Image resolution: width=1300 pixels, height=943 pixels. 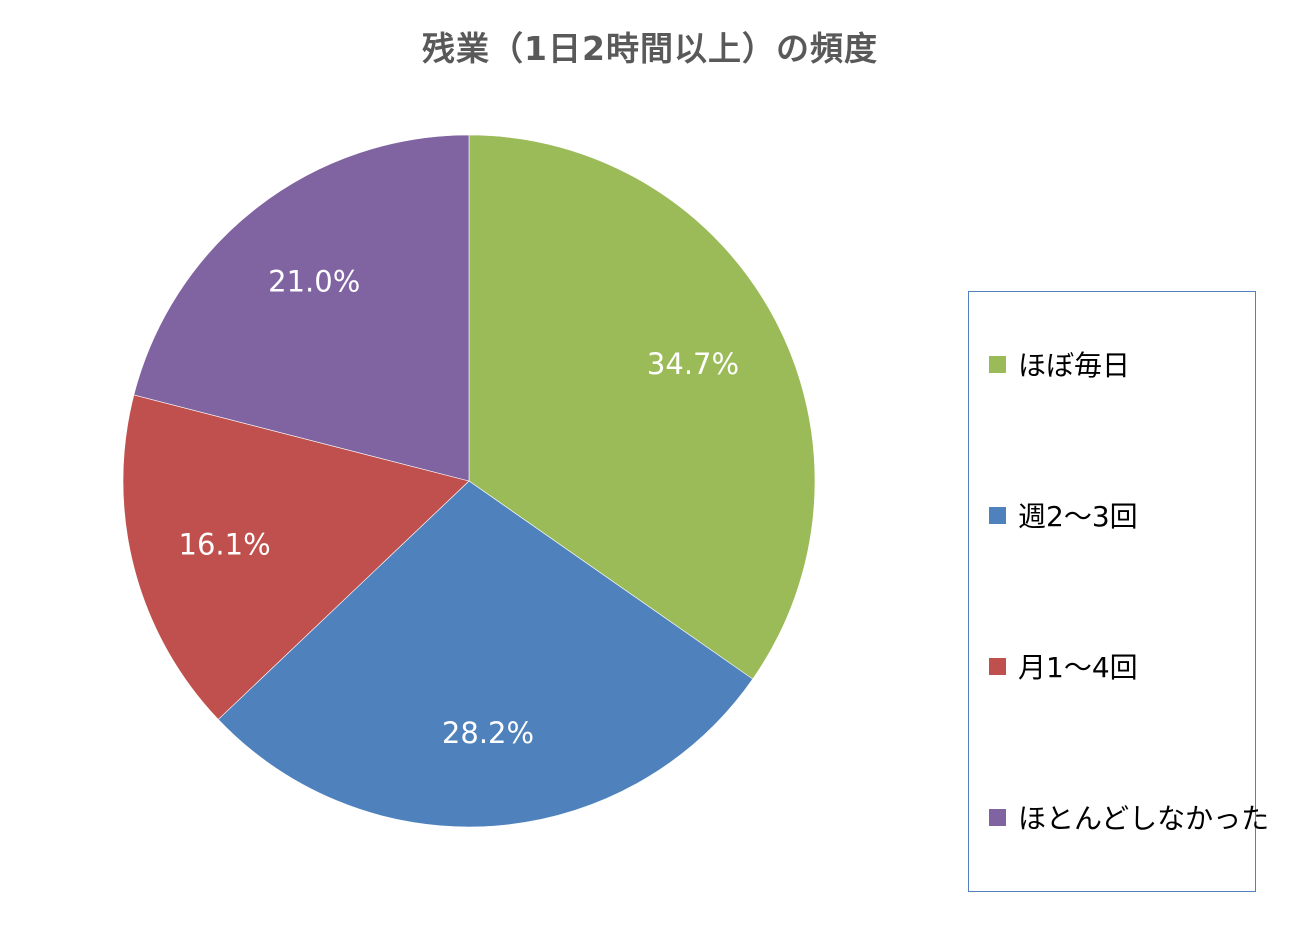 What do you see at coordinates (301, 308) in the screenshot?
I see `pie-slice-rarely` at bounding box center [301, 308].